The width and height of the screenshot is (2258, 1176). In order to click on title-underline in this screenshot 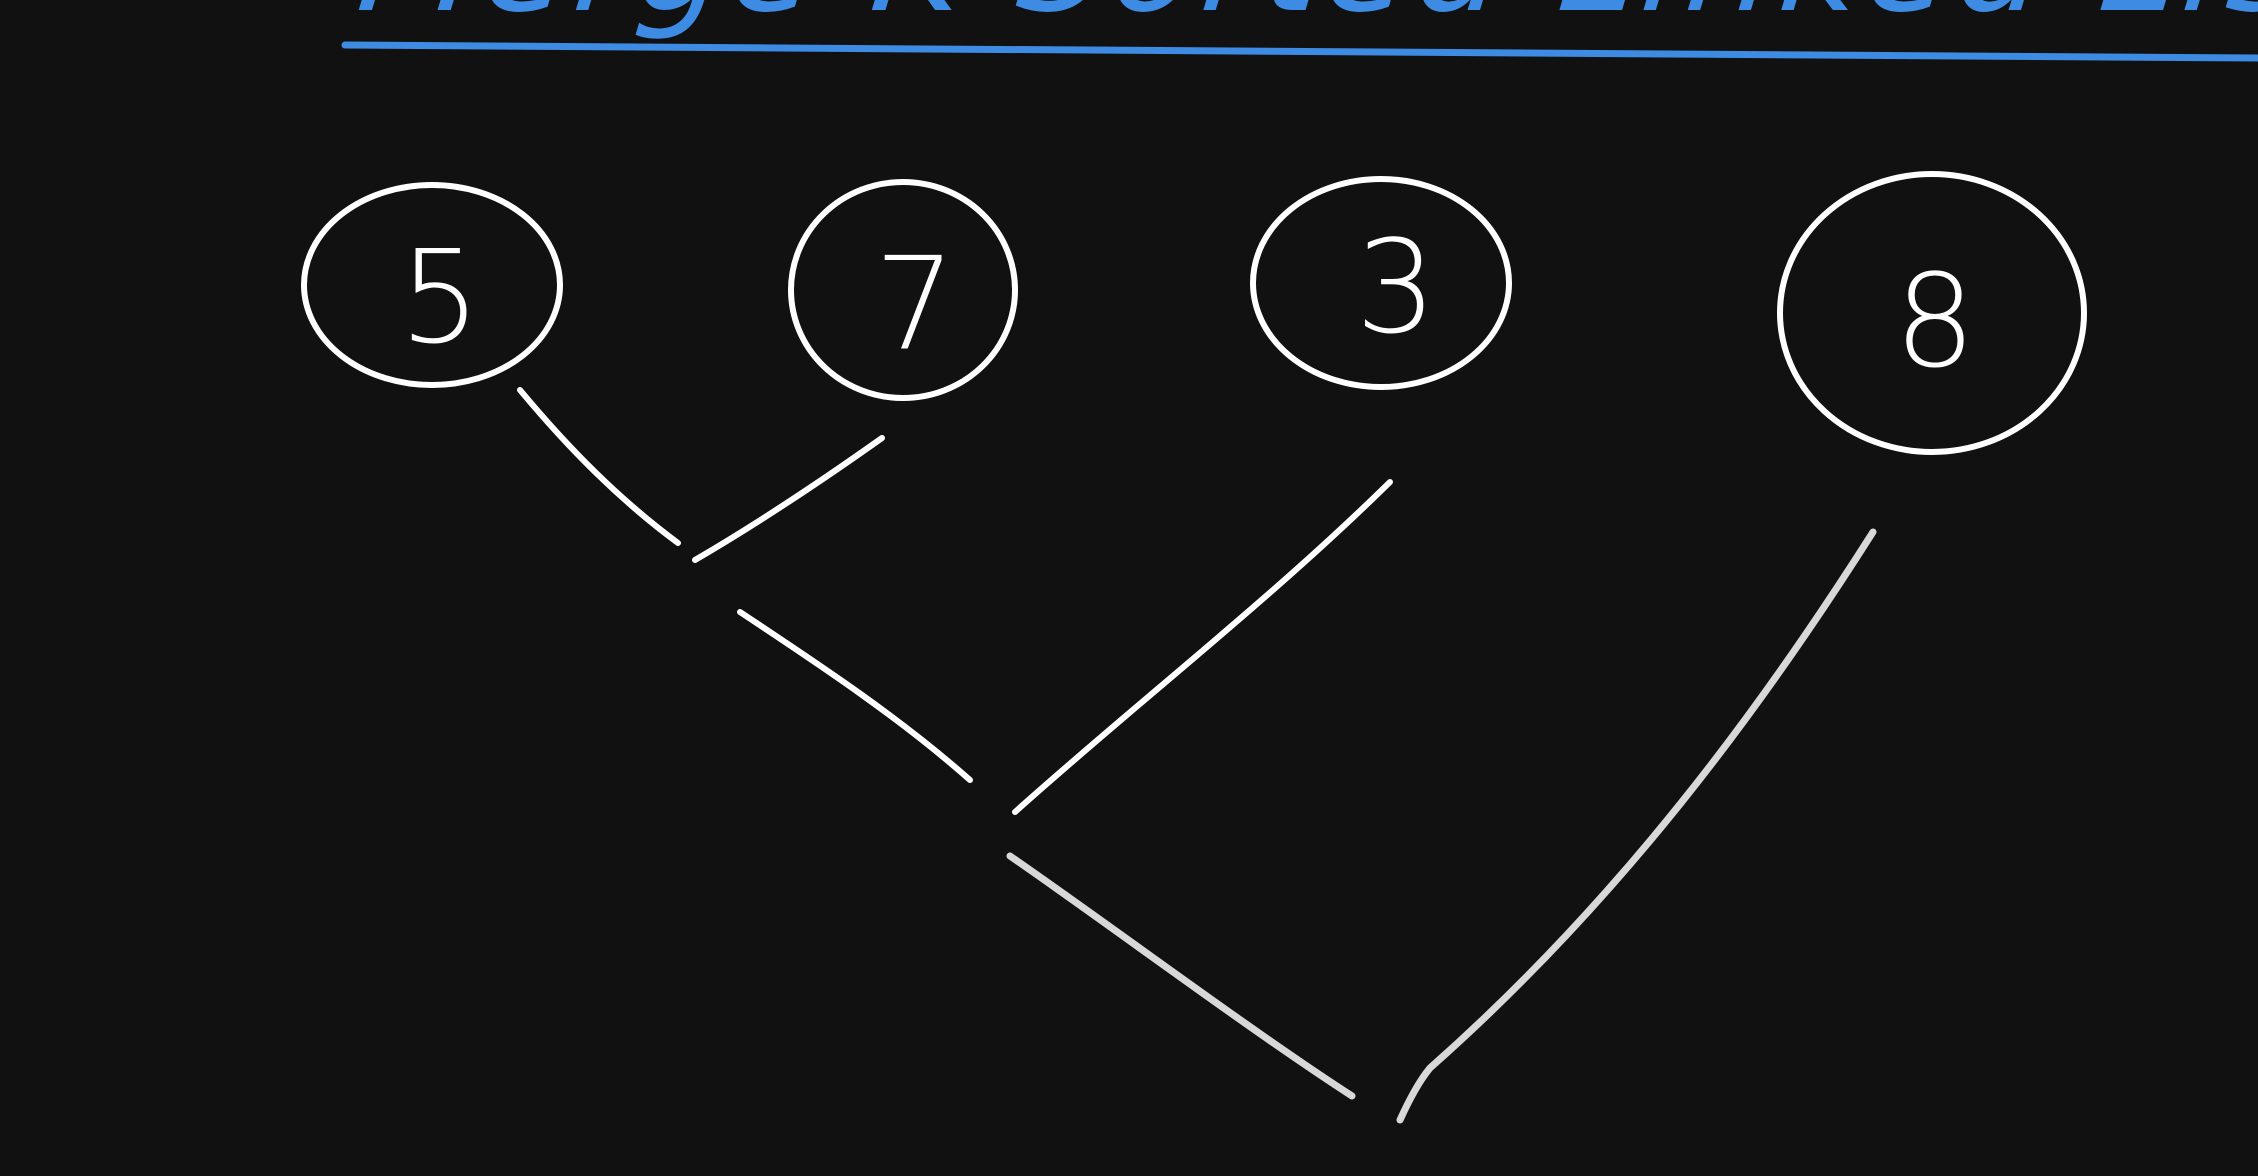, I will do `click(1299, 51)`.